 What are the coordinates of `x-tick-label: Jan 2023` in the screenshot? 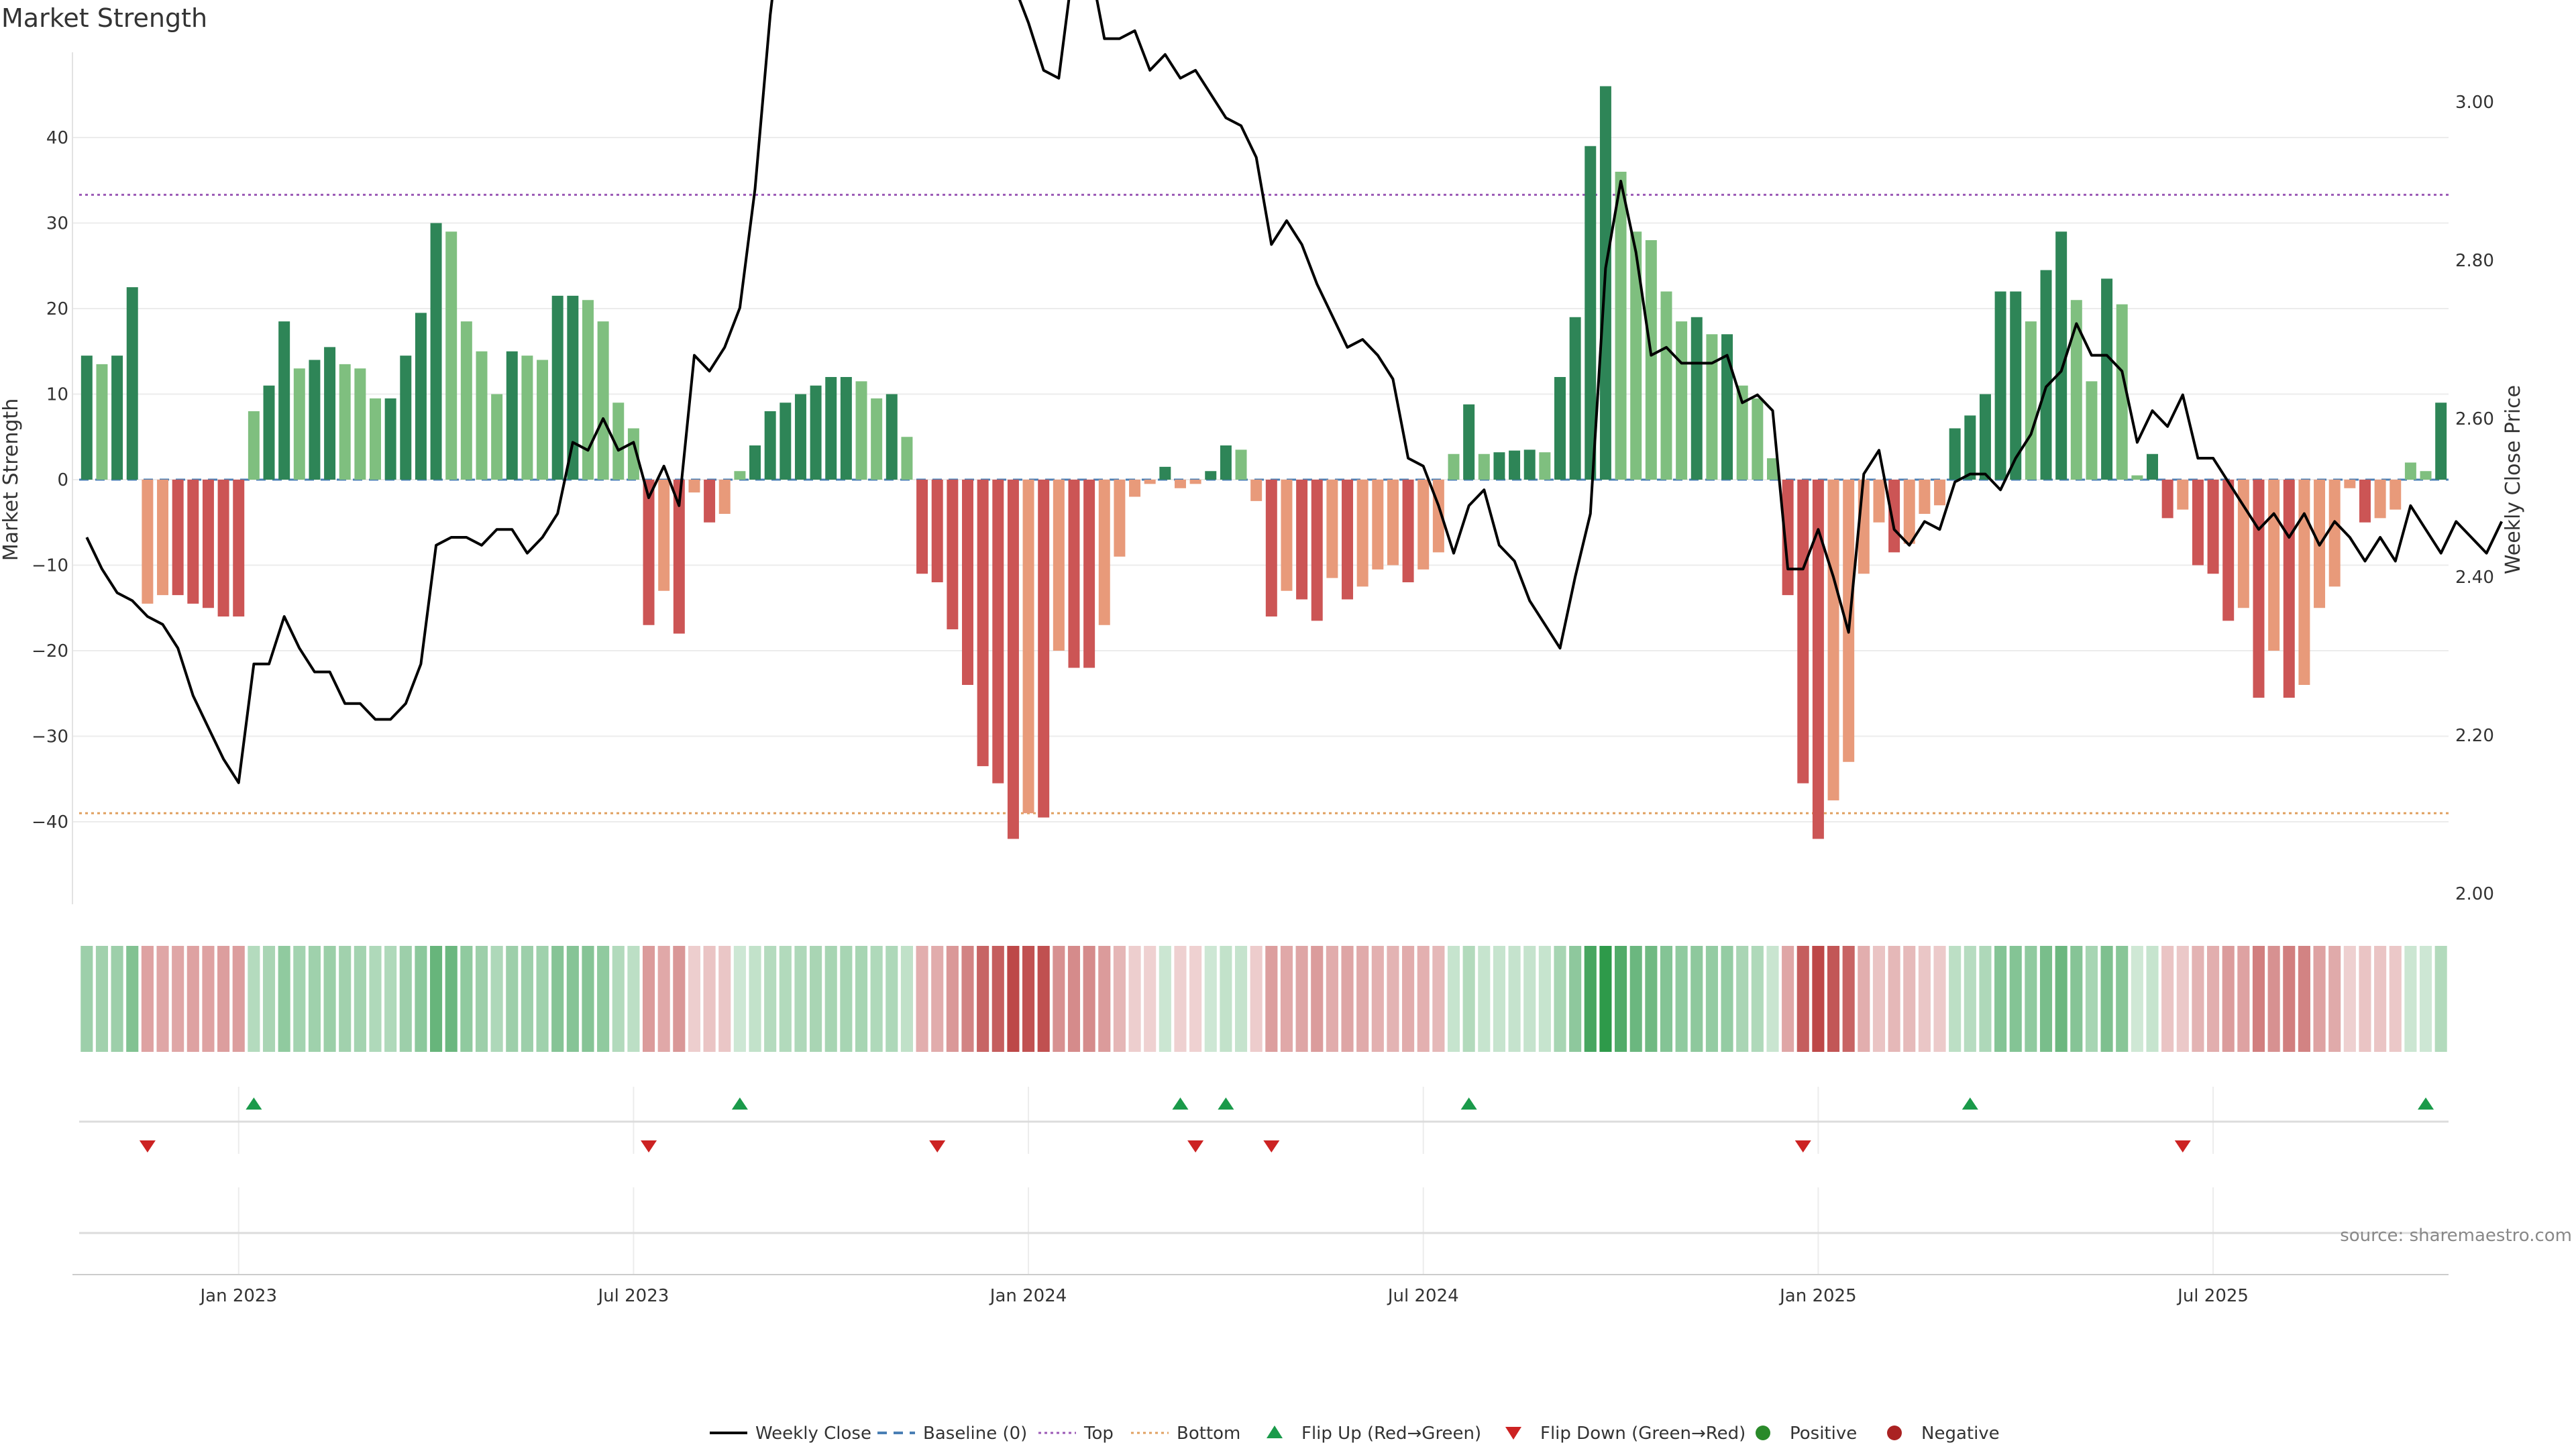 It's located at (238, 1296).